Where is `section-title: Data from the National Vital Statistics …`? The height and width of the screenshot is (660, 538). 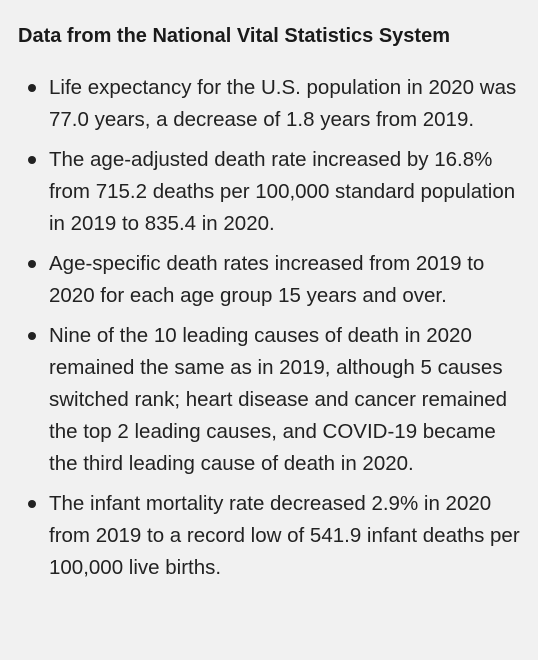
section-title: Data from the National Vital Statistics … is located at coordinates (234, 36).